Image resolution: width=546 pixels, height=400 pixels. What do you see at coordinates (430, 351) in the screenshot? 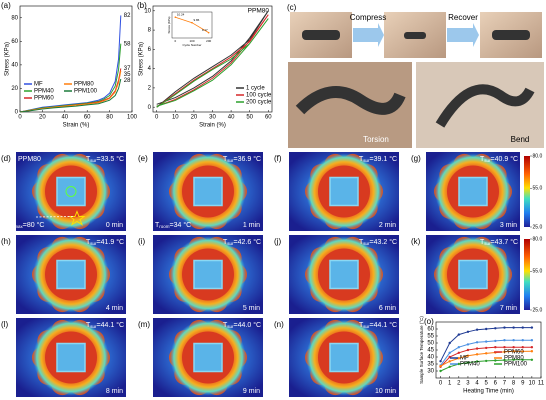
I see `y-tick-label: 45` at bounding box center [430, 351].